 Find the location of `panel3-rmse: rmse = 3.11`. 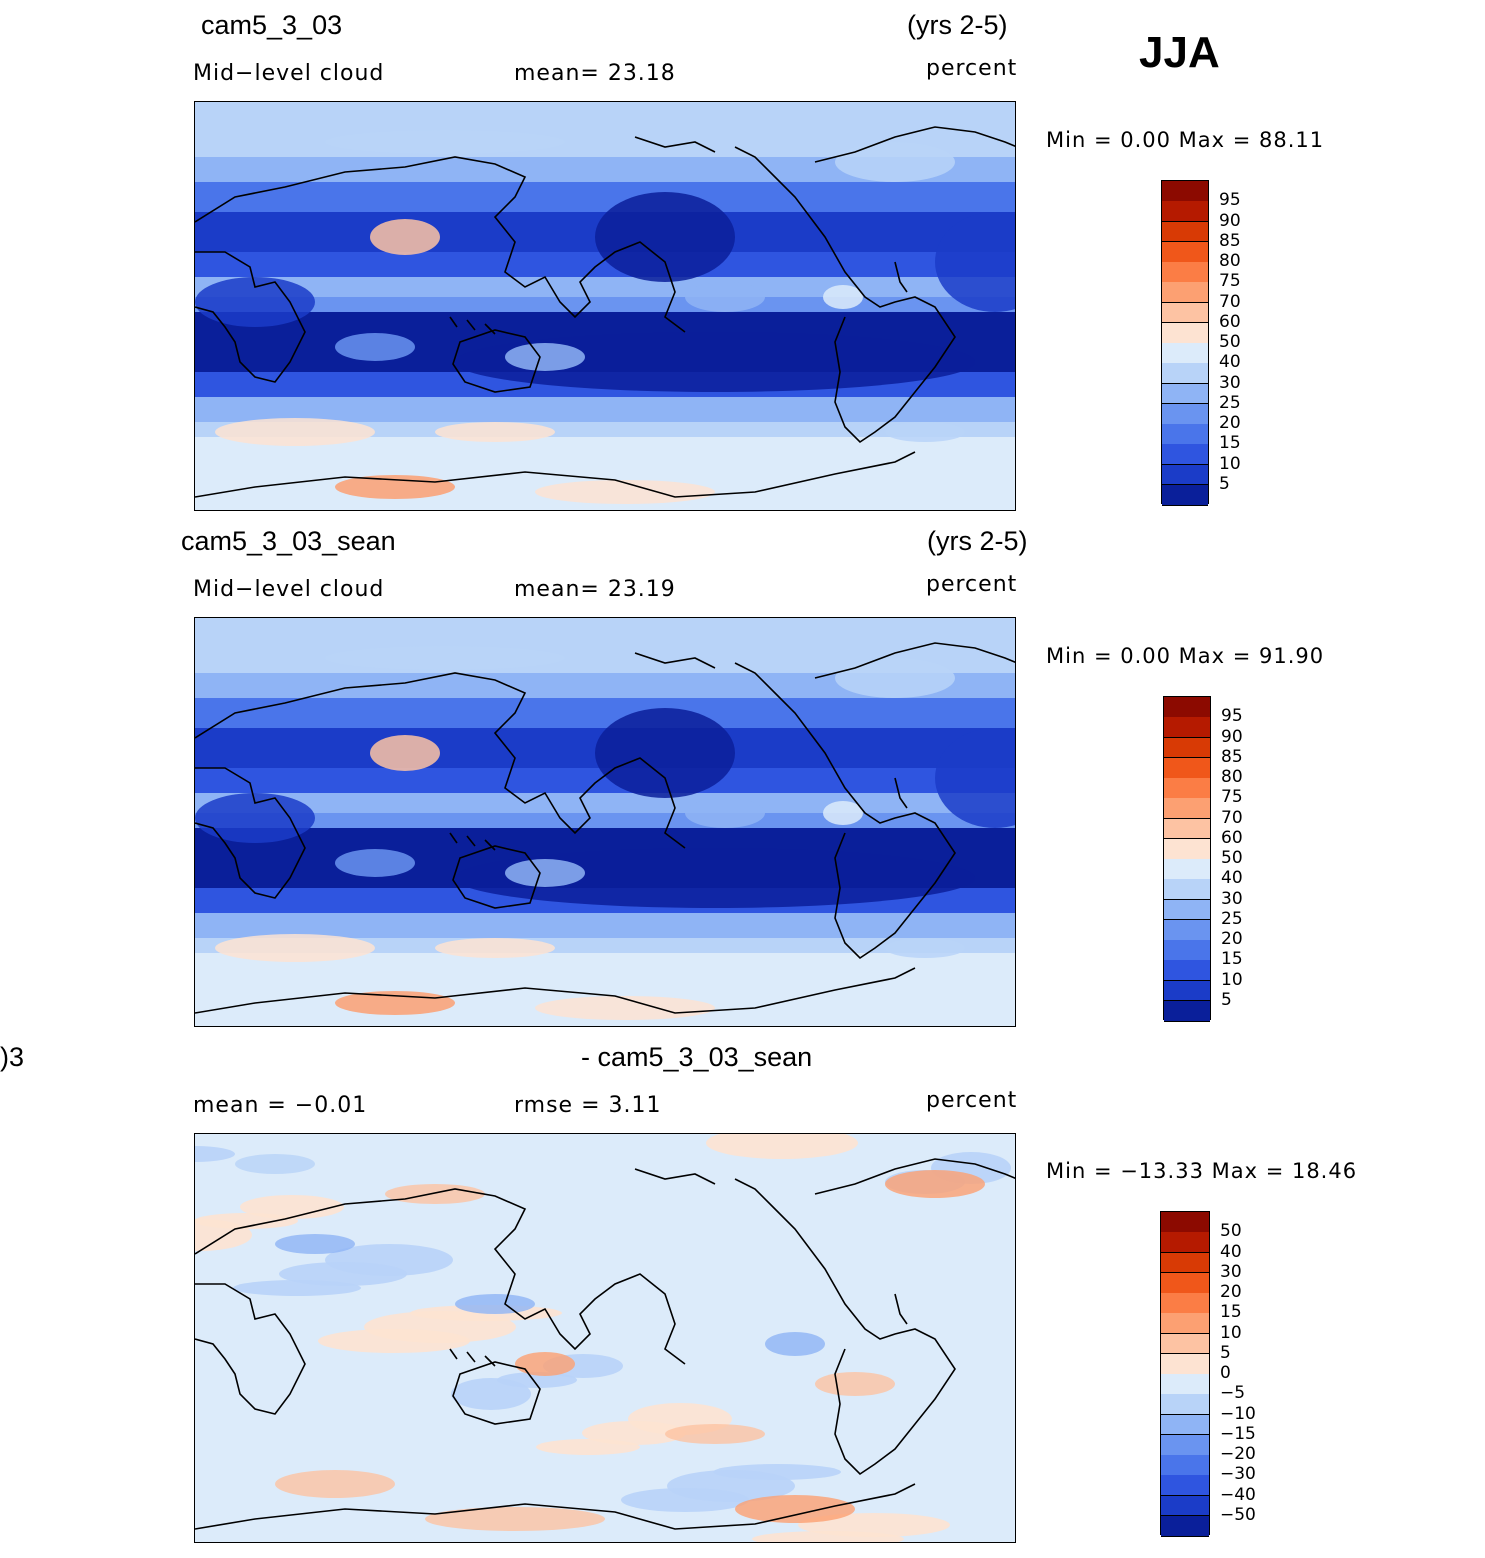

panel3-rmse: rmse = 3.11 is located at coordinates (588, 1105).